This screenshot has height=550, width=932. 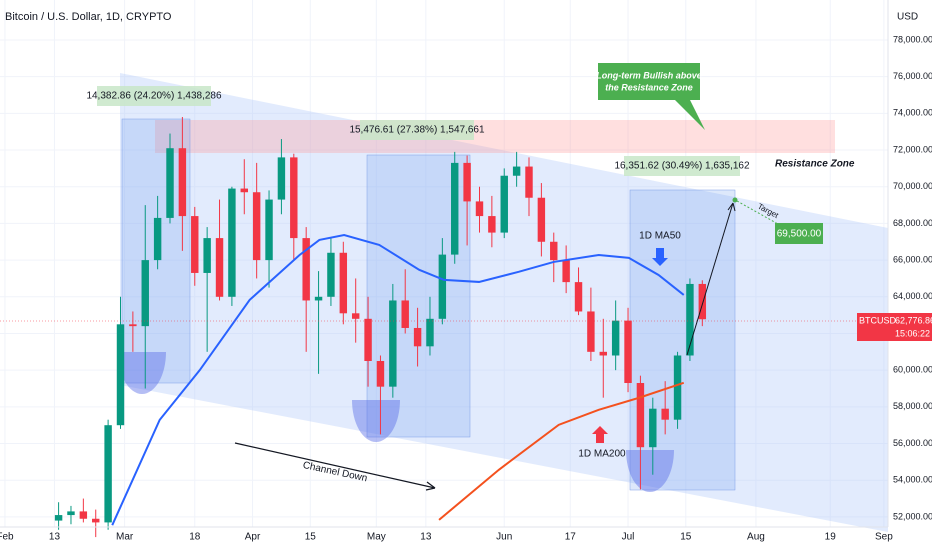 What do you see at coordinates (731, 207) in the screenshot?
I see `arrow-head` at bounding box center [731, 207].